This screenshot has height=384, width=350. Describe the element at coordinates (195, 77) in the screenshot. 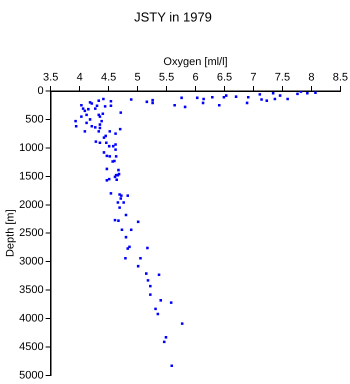

I see `x-tick-label: 6` at that location.